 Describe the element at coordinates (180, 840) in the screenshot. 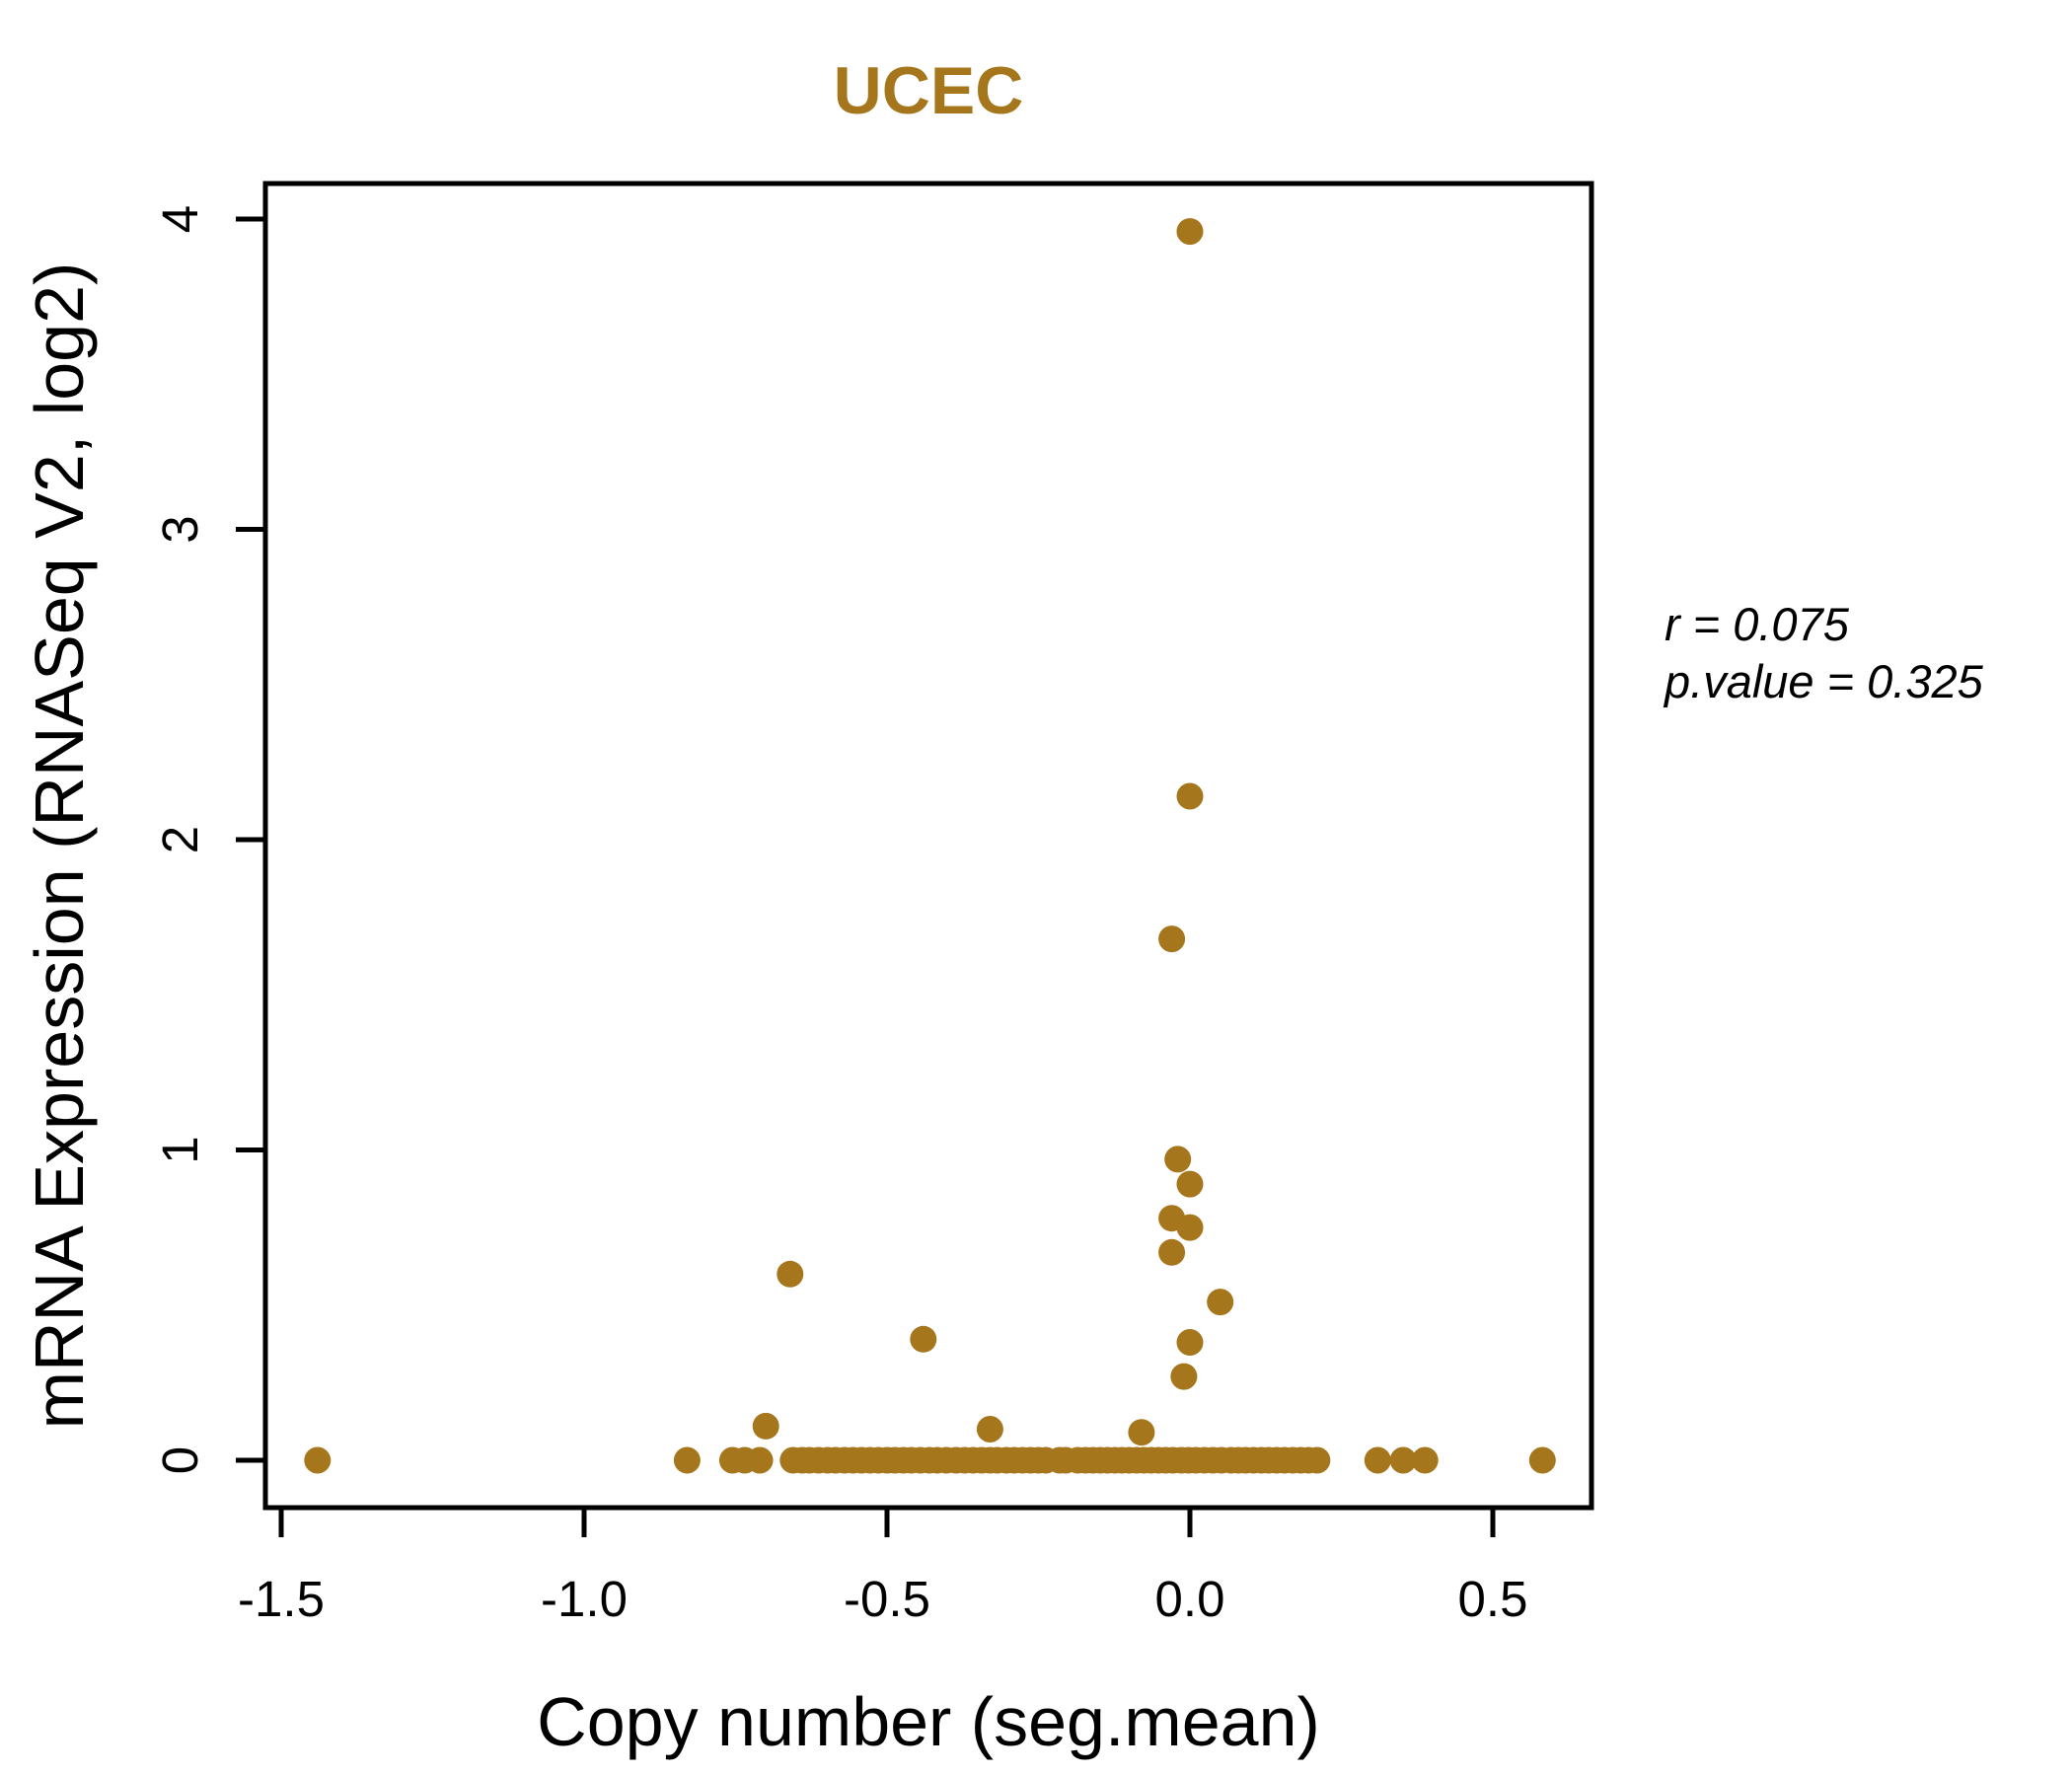

I see `y-tick-label: 2` at that location.